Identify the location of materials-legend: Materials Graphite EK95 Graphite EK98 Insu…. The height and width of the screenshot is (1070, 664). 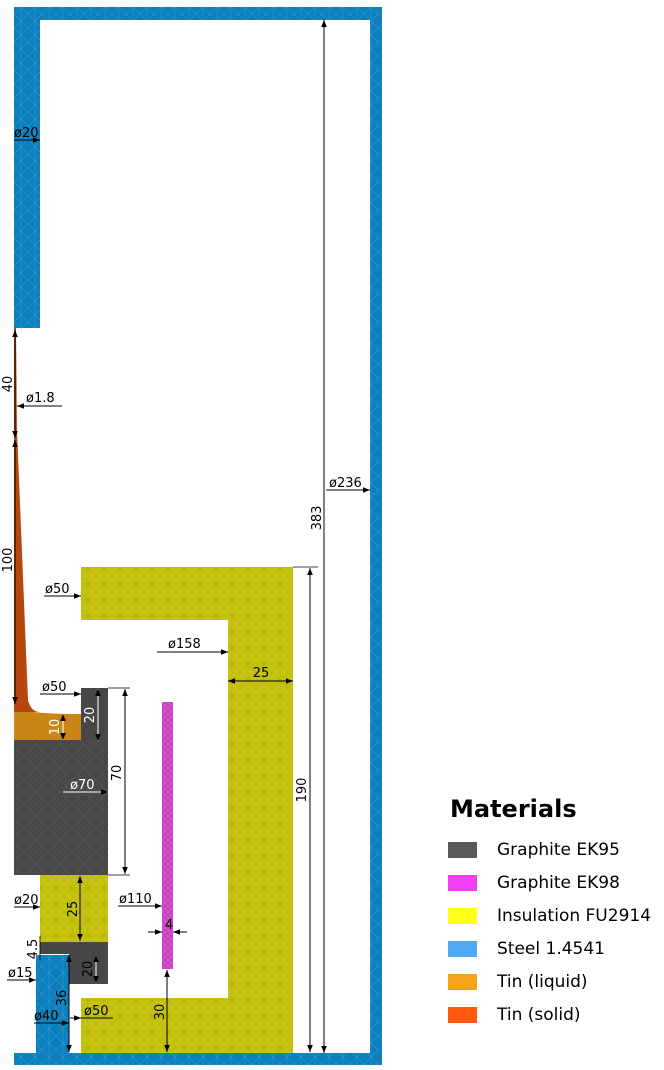
(553, 913).